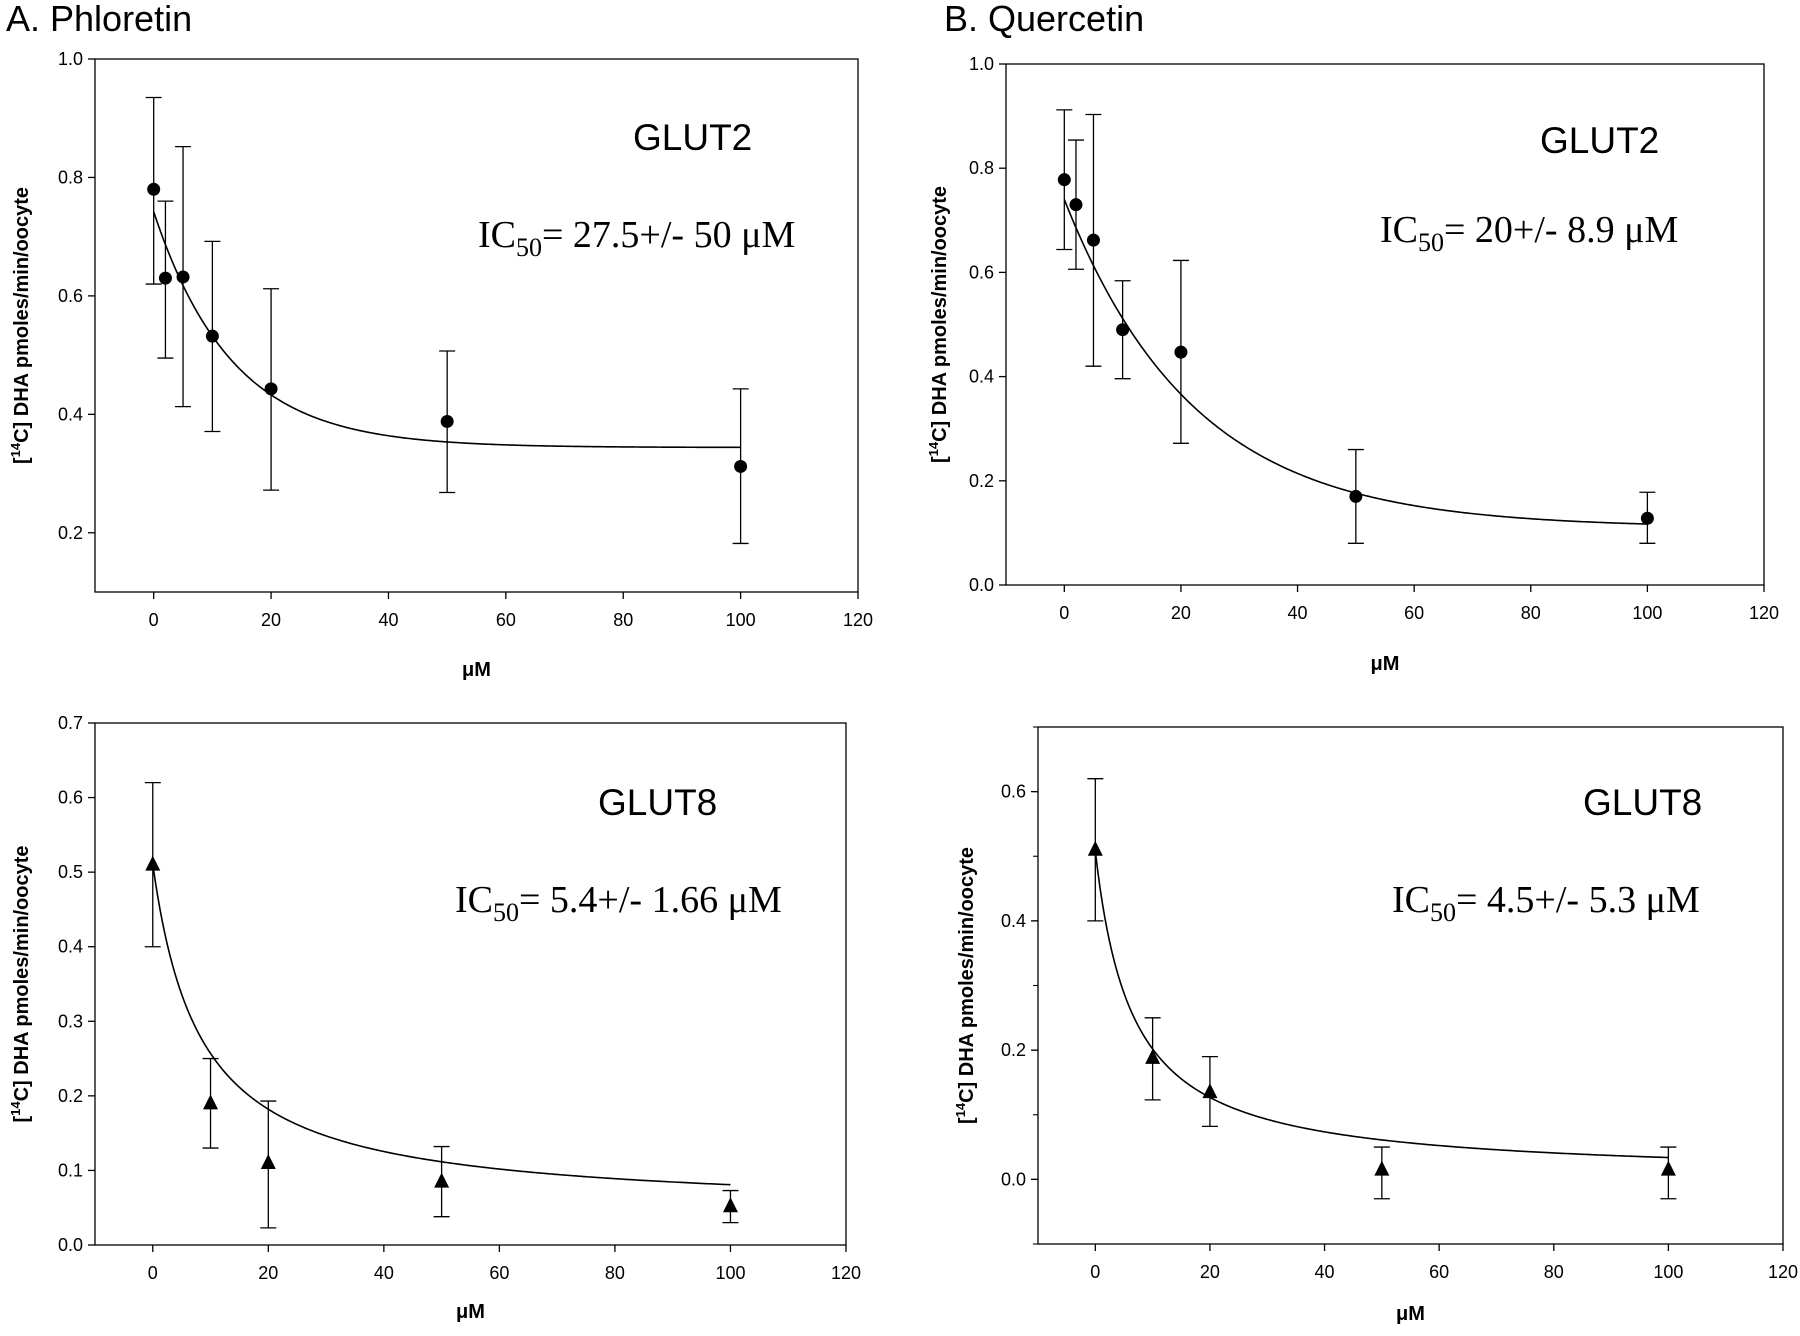 This screenshot has width=1800, height=1336. I want to click on y-tick-label: 0.5, so click(70, 872).